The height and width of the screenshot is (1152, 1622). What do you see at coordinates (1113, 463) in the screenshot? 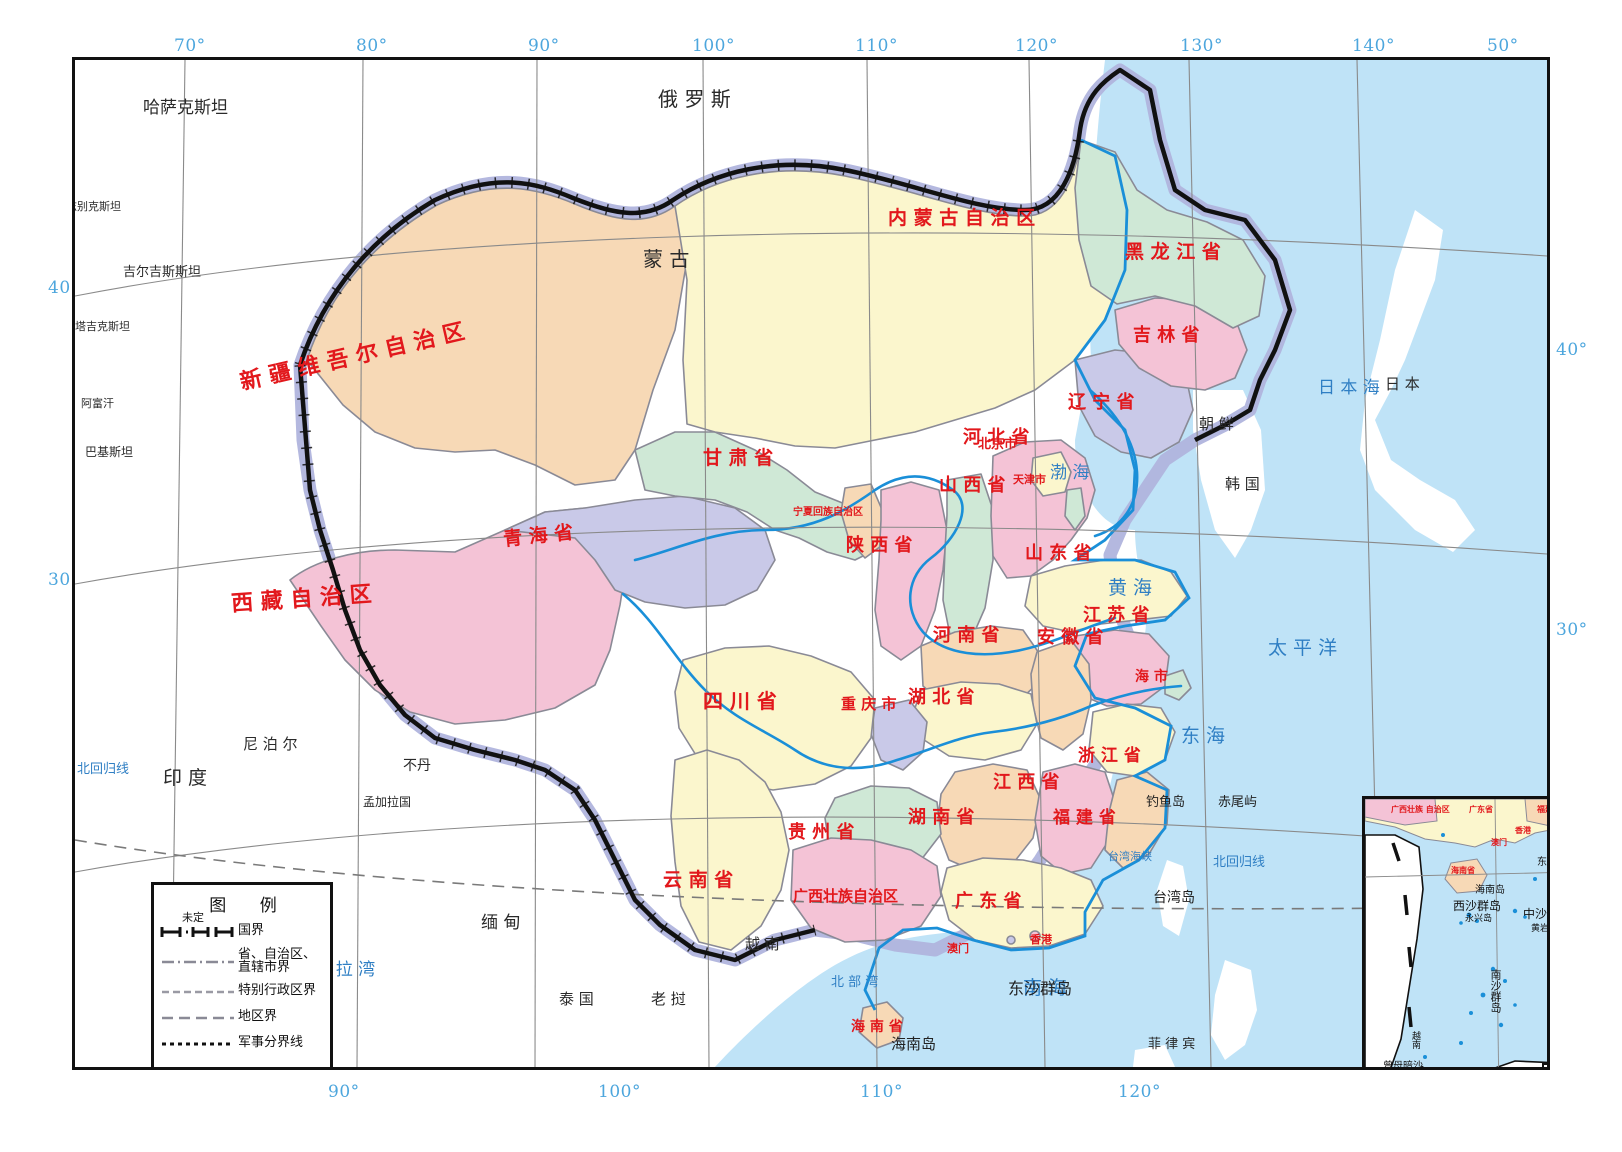
I see `river-coast-north` at bounding box center [1113, 463].